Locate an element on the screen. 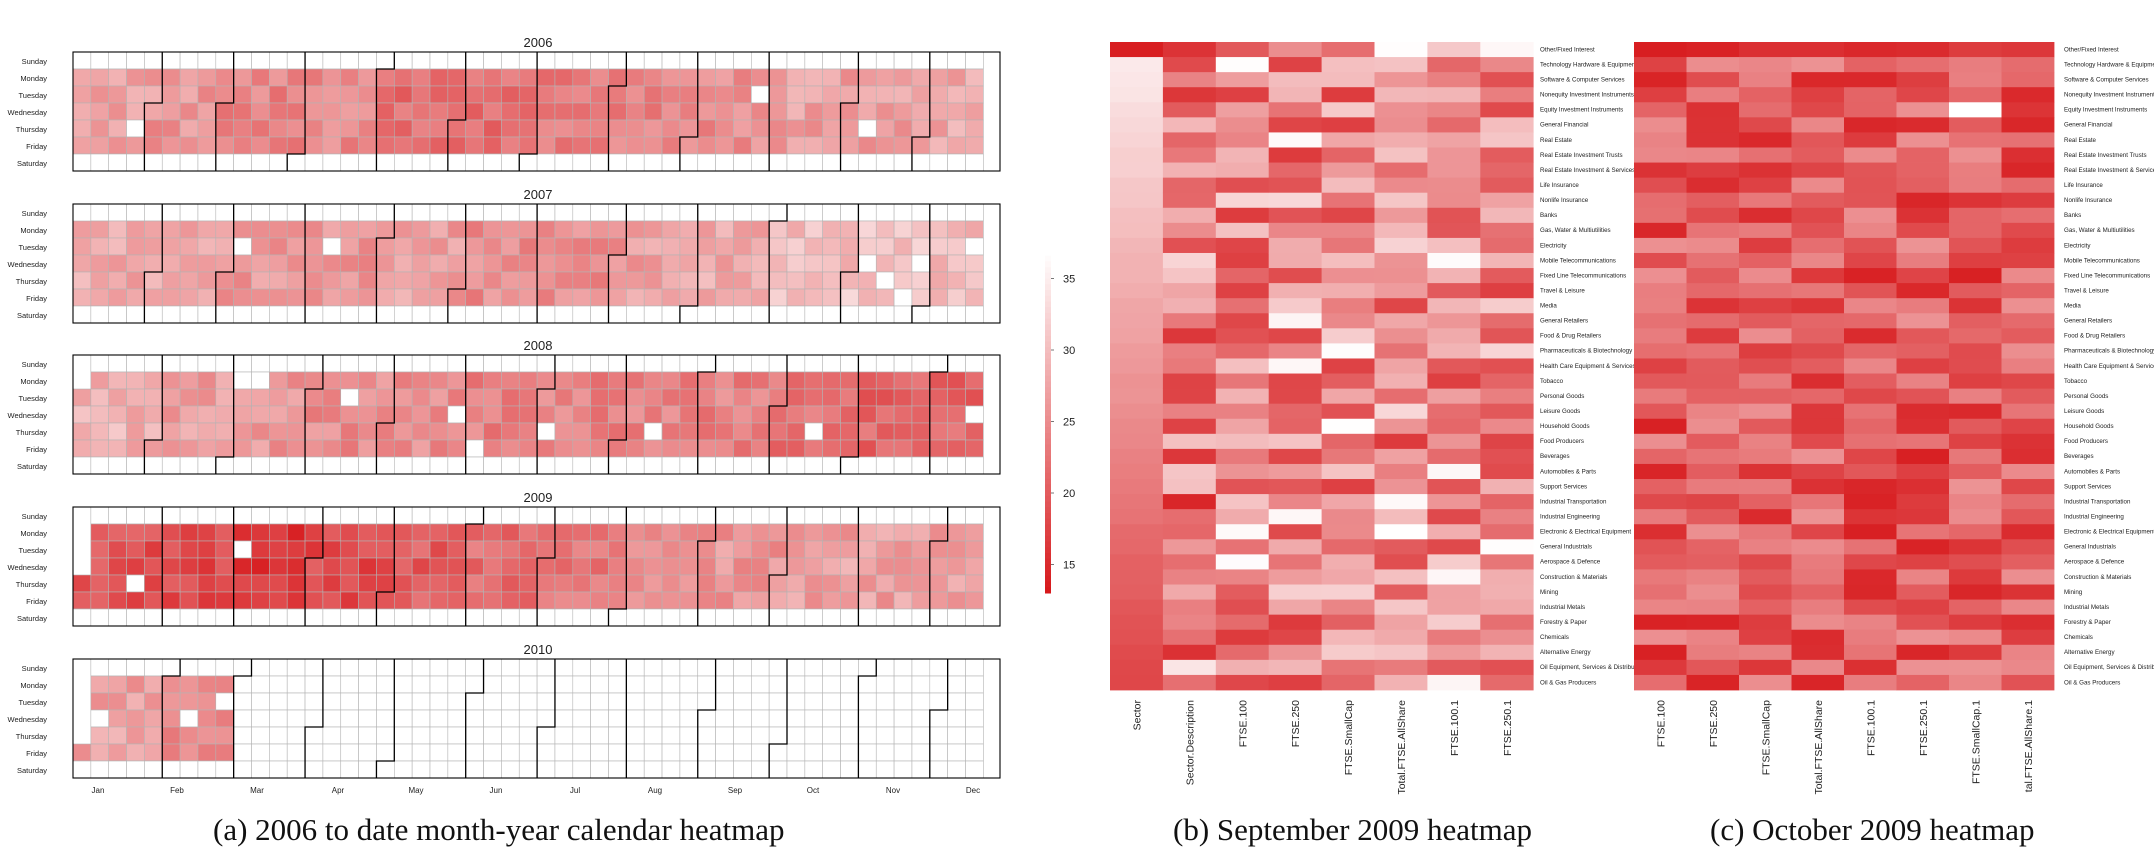 The height and width of the screenshot is (858, 2154). weekday-label: Monday is located at coordinates (33, 685).